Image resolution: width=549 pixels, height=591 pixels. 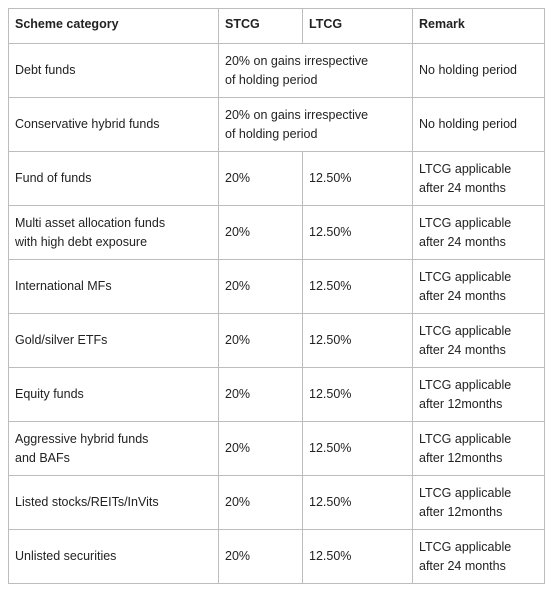 What do you see at coordinates (478, 26) in the screenshot?
I see `header-cell: Remark` at bounding box center [478, 26].